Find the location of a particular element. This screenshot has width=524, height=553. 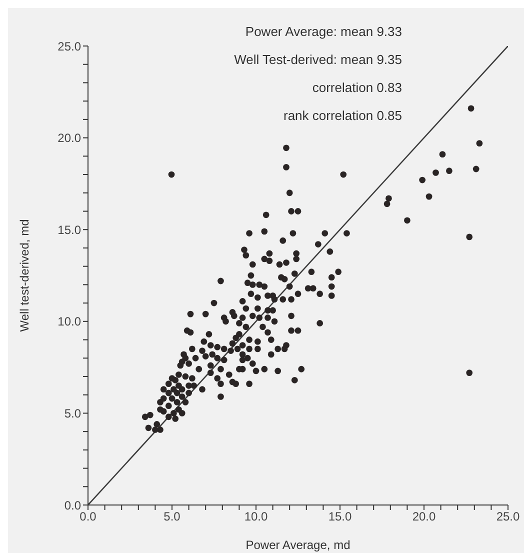

y-tick-label: 25.0 is located at coordinates (70, 46).